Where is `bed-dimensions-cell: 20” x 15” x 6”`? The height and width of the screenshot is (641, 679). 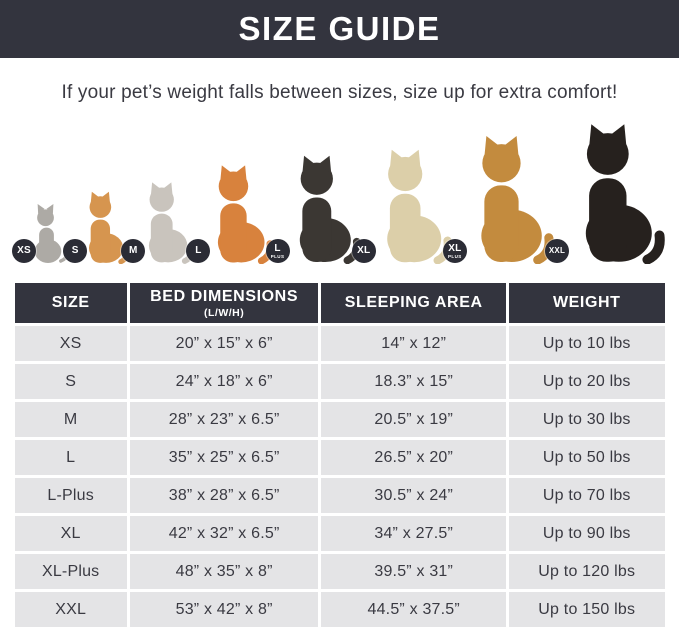 bed-dimensions-cell: 20” x 15” x 6” is located at coordinates (224, 343).